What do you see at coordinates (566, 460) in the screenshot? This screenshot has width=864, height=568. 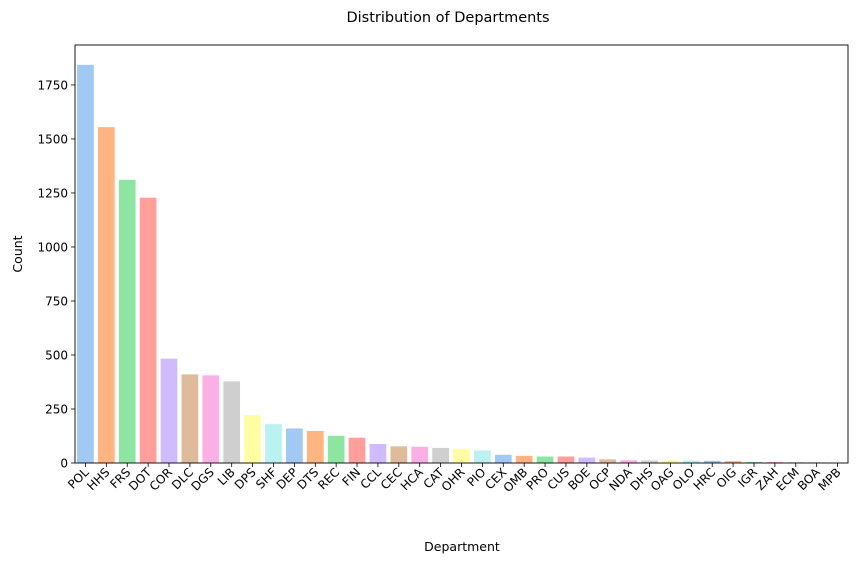 I see `bar-cus` at bounding box center [566, 460].